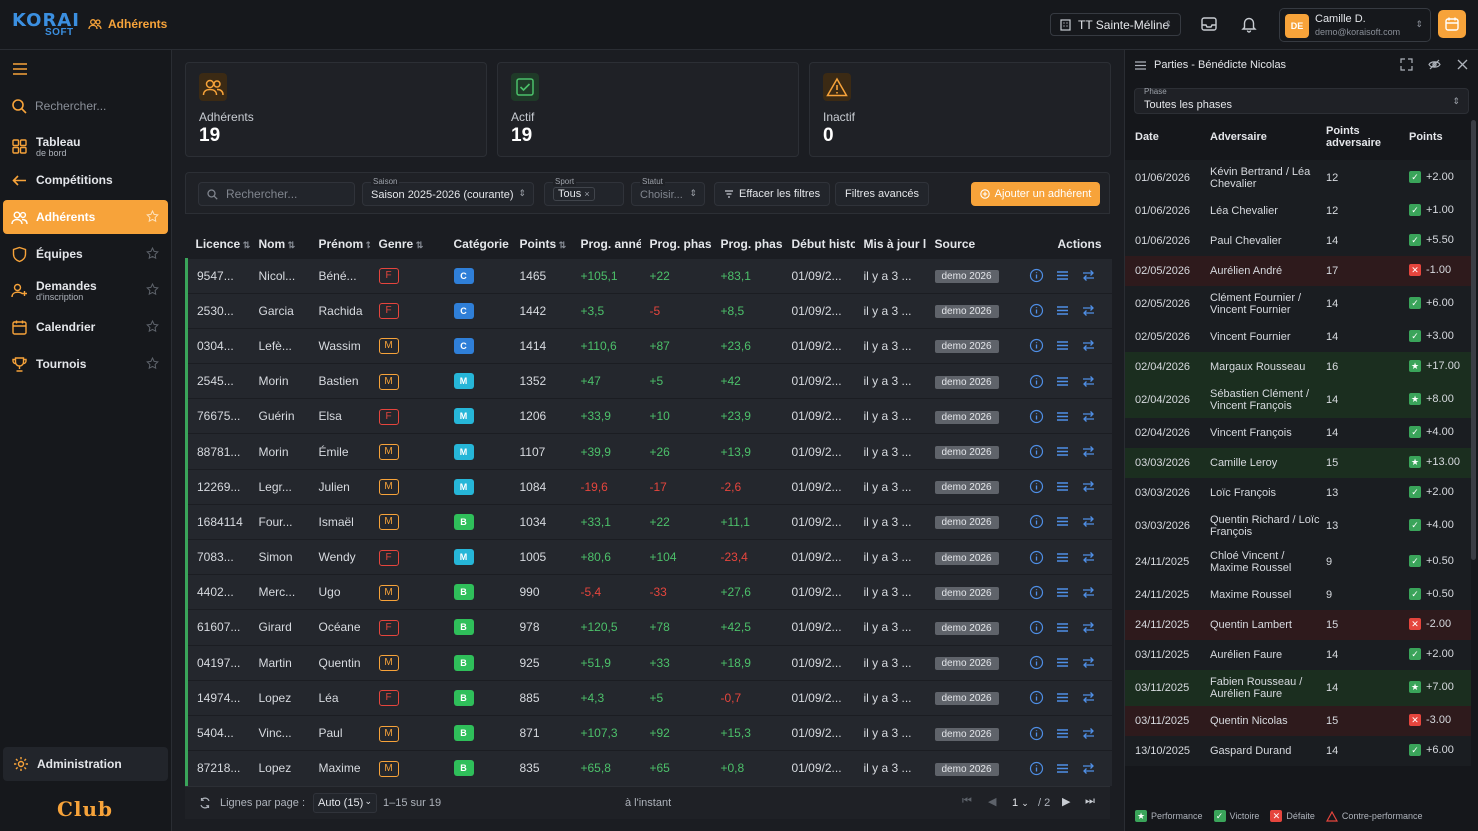 The height and width of the screenshot is (831, 1478). I want to click on game-row: 01/06/2026 Léa Chevalier 12 ✓ +1.00, so click(1298, 211).